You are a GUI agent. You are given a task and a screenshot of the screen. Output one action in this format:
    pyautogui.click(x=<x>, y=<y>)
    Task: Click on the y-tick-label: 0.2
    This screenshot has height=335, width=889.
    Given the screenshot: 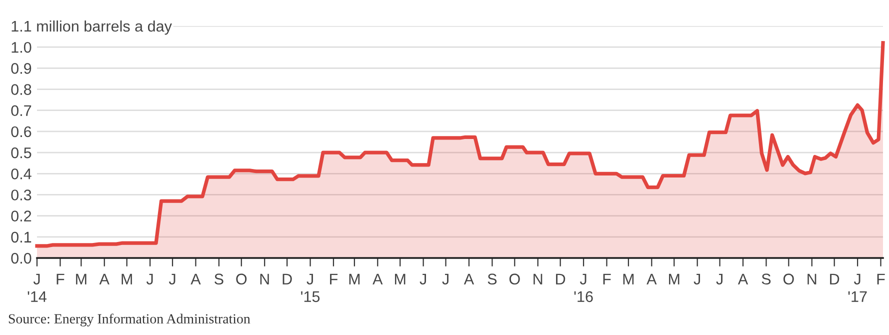 What is the action you would take?
    pyautogui.click(x=21, y=216)
    